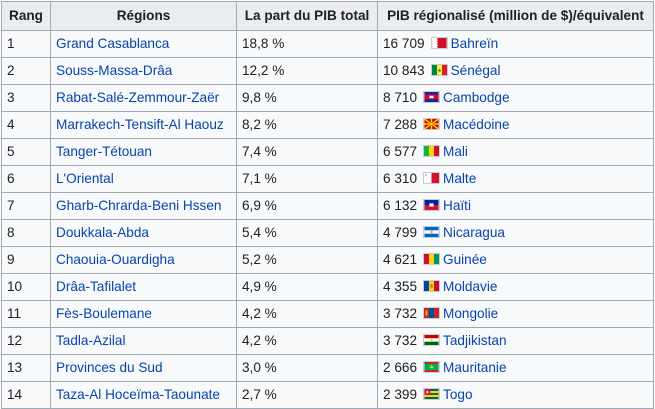  Describe the element at coordinates (400, 178) in the screenshot. I see `pib-value: 6 310` at that location.